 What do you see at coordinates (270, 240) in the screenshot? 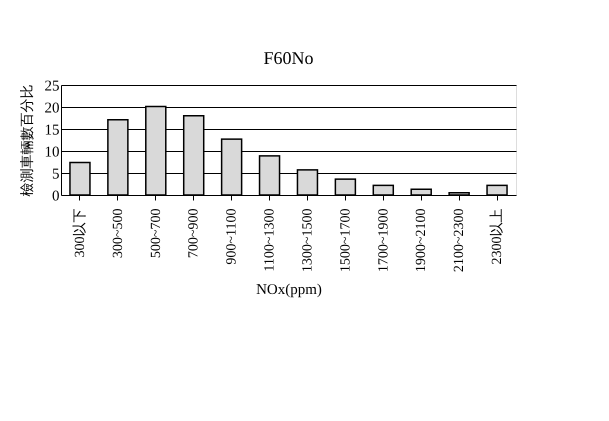
I see `x-tick-label: 1100~1300` at bounding box center [270, 240].